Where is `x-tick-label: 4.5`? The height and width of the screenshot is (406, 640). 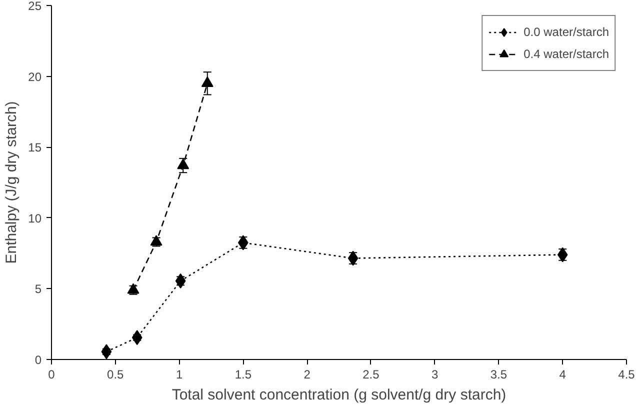
x-tick-label: 4.5 is located at coordinates (627, 375).